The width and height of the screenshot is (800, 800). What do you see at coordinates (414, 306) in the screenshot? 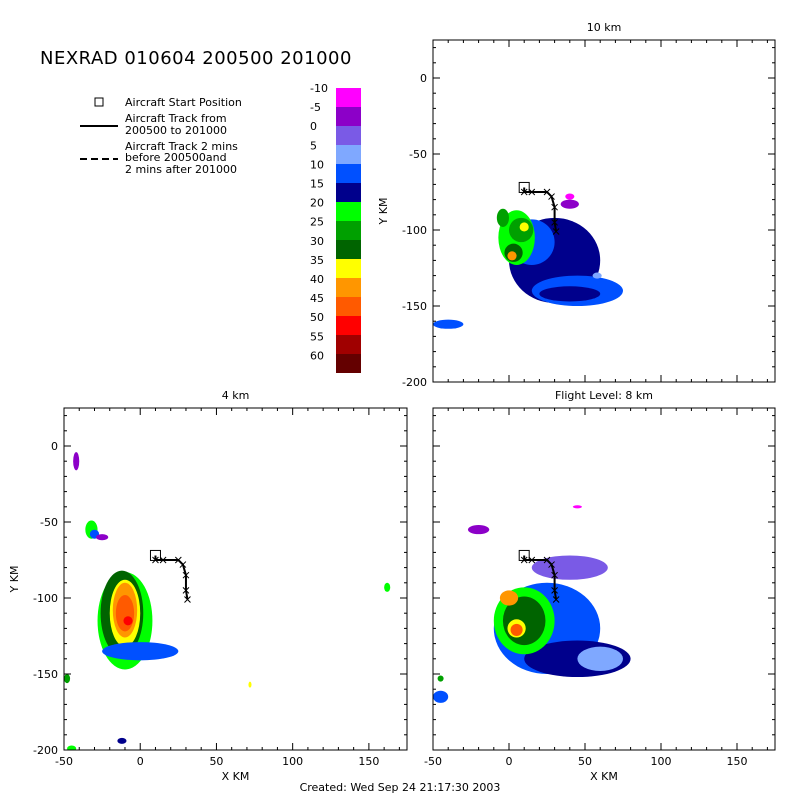
I see `y-tick-label: -150` at bounding box center [414, 306].